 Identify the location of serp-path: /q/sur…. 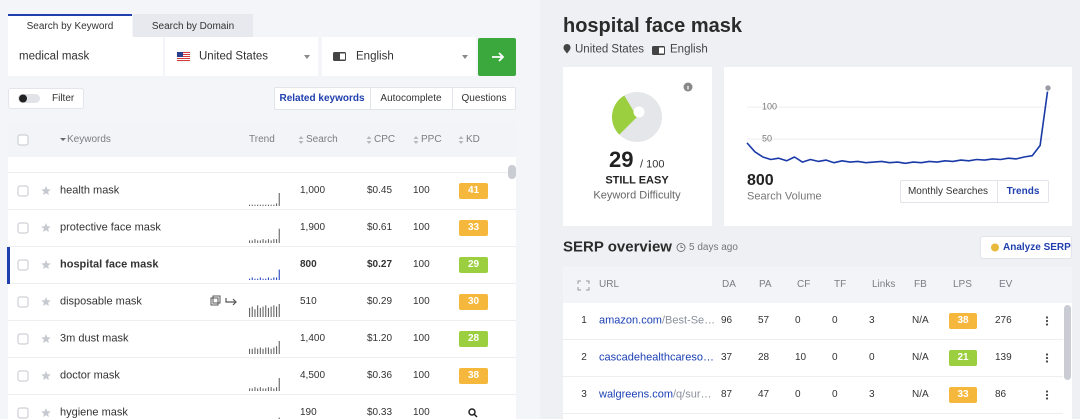
(692, 394).